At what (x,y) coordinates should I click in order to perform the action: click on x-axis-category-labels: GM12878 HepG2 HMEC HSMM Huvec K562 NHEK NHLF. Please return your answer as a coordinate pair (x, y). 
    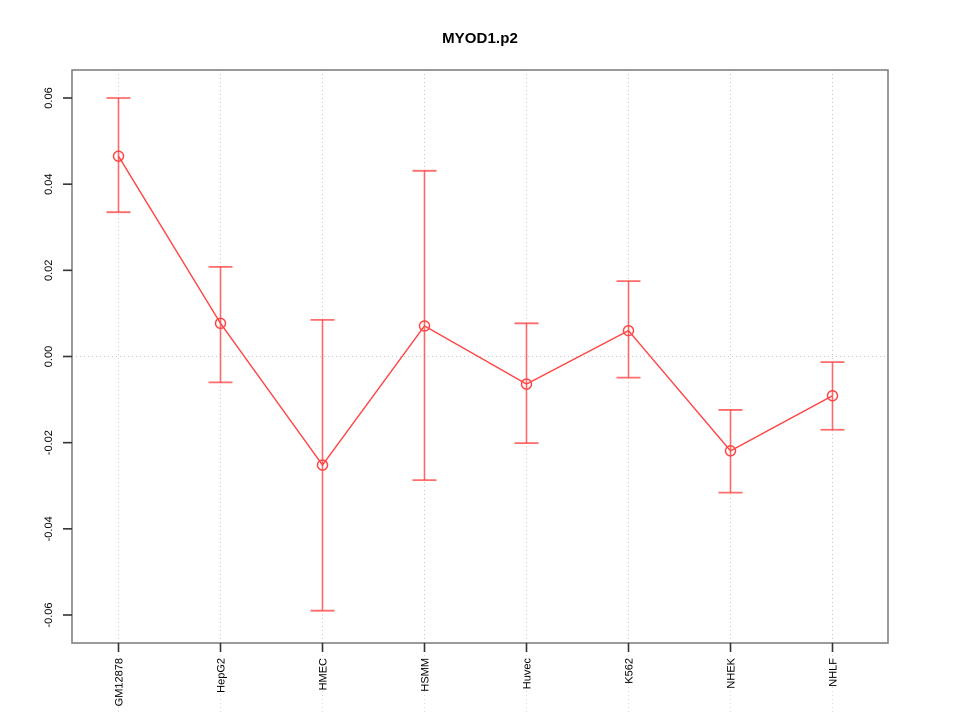
    Looking at the image, I should click on (477, 681).